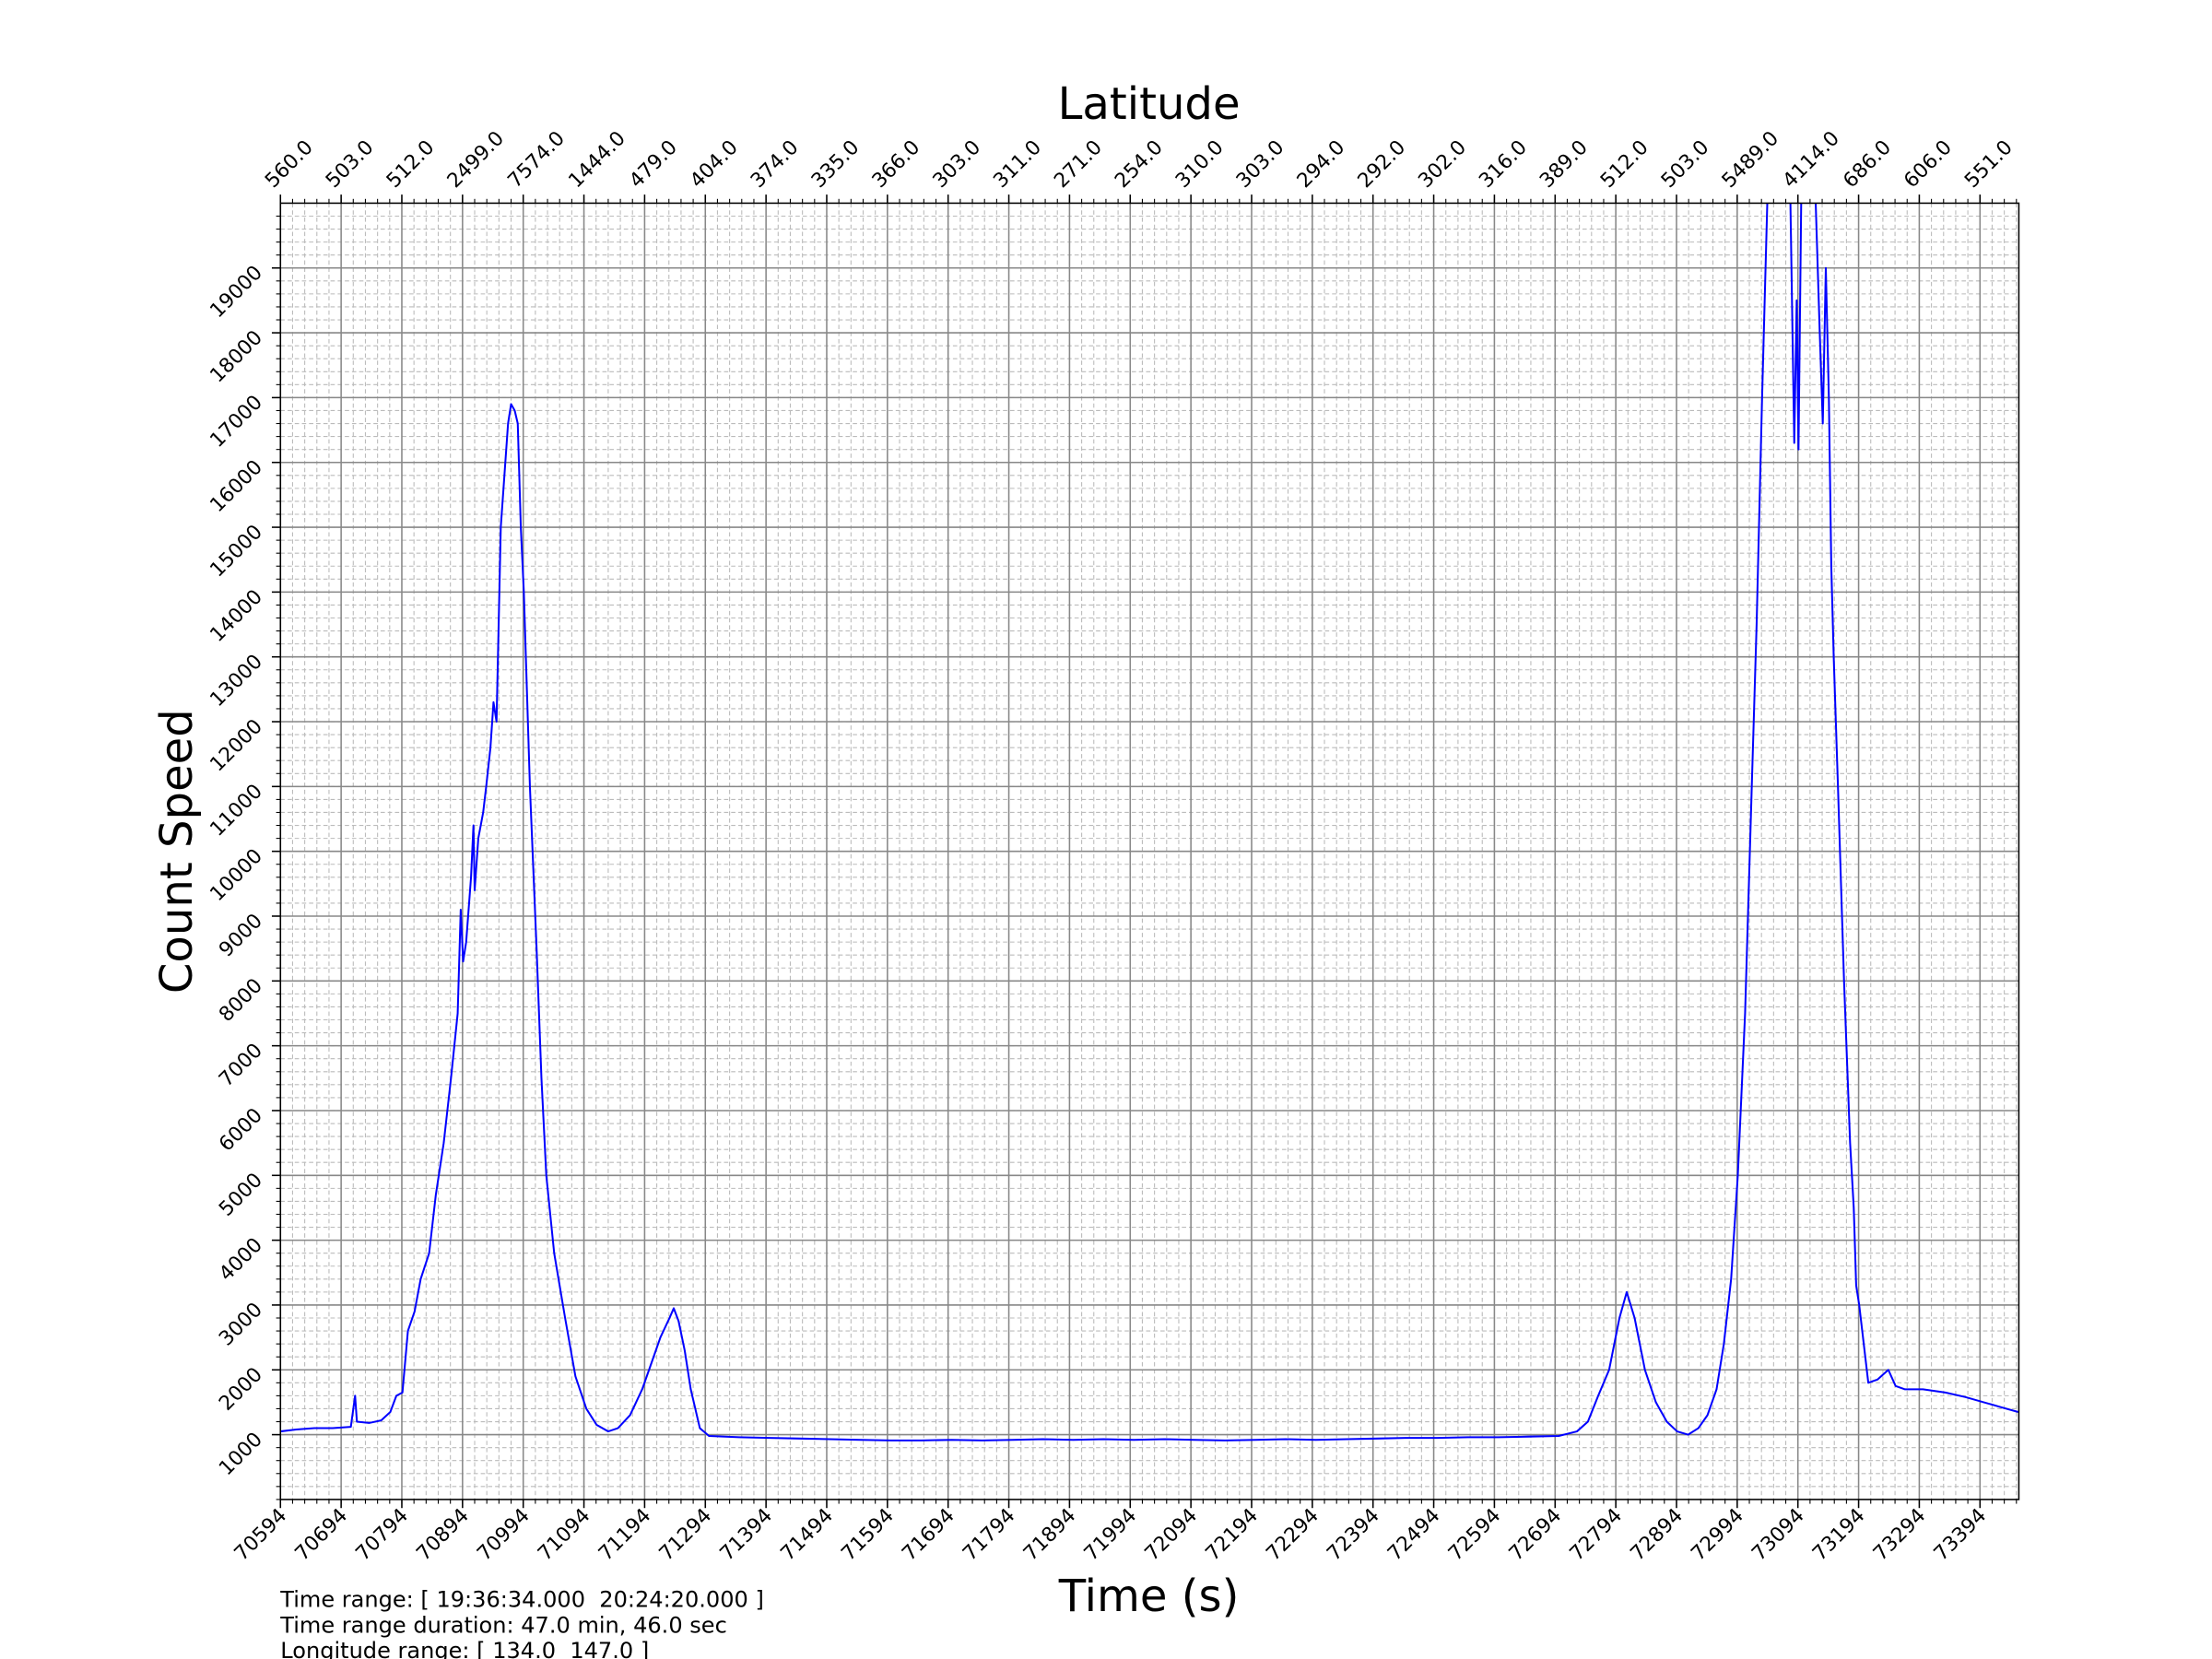 The height and width of the screenshot is (1659, 2212). What do you see at coordinates (236, 293) in the screenshot?
I see `y-tick-label: 19000` at bounding box center [236, 293].